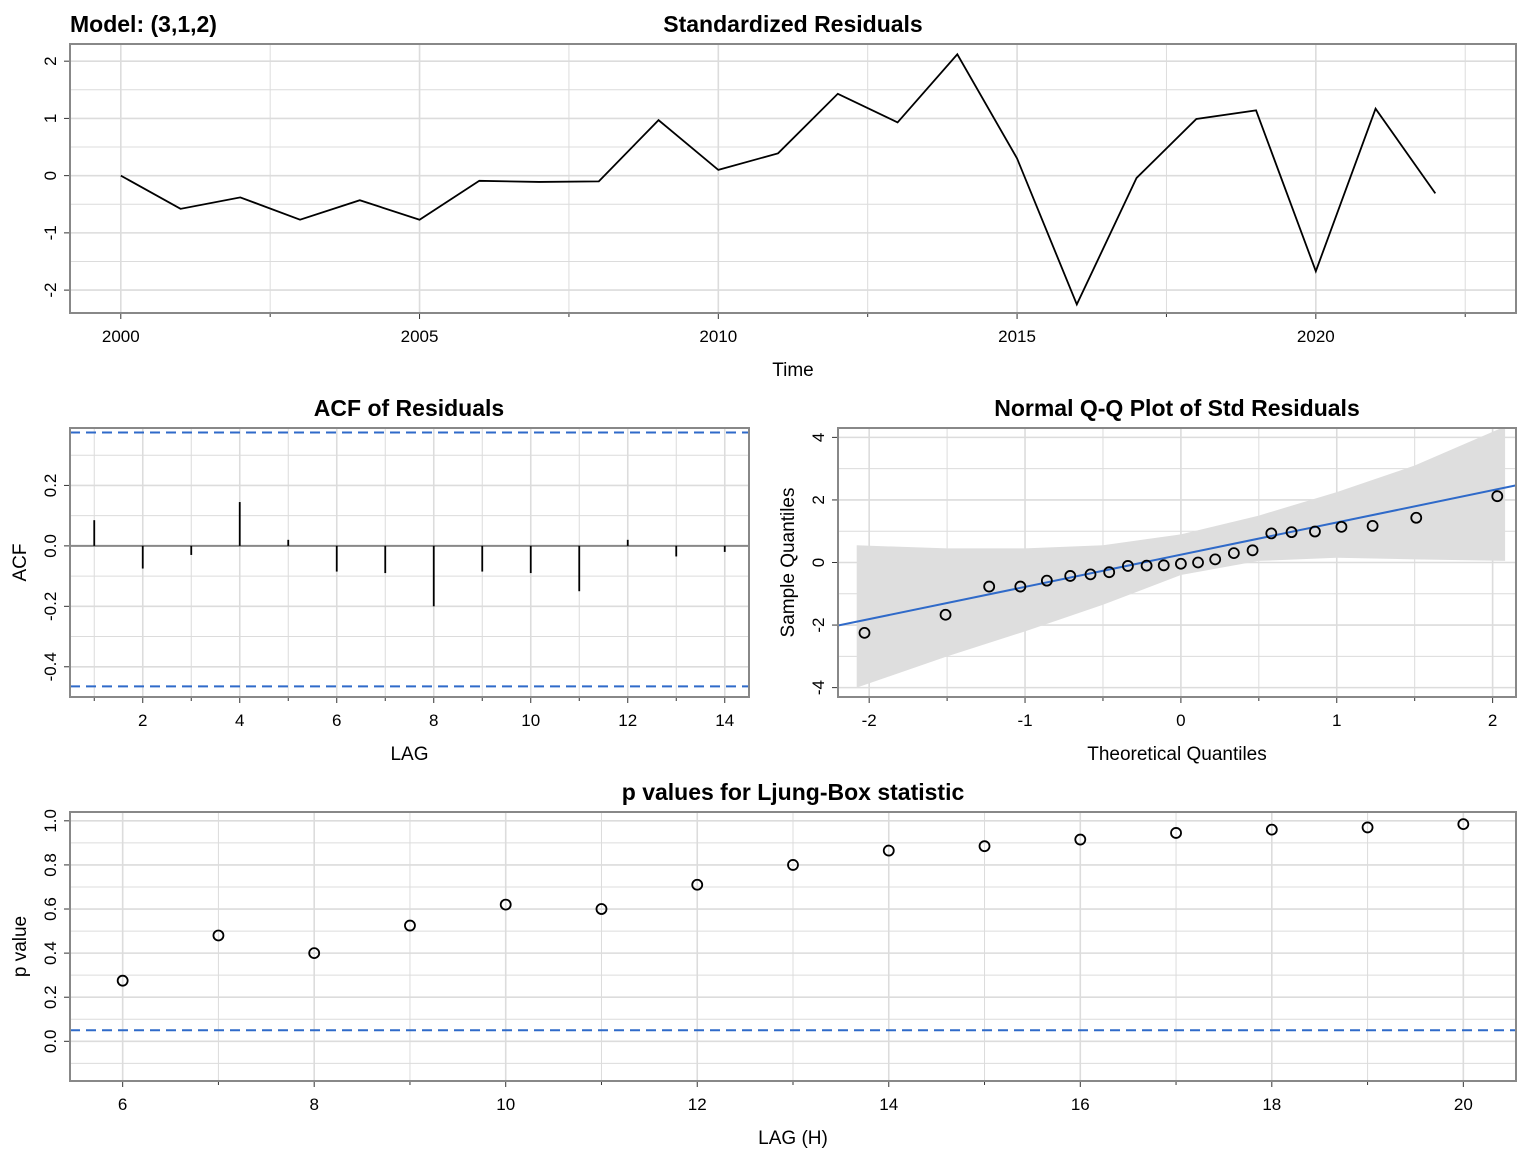  Describe the element at coordinates (50, 953) in the screenshot. I see `y-tick-label: 0.4` at that location.